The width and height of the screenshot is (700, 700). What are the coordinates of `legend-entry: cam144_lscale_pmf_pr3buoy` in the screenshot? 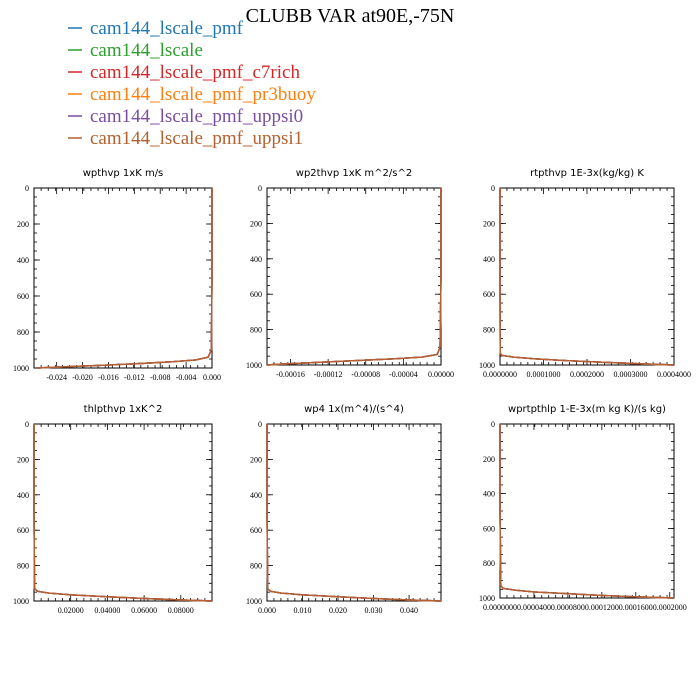 It's located at (192, 94).